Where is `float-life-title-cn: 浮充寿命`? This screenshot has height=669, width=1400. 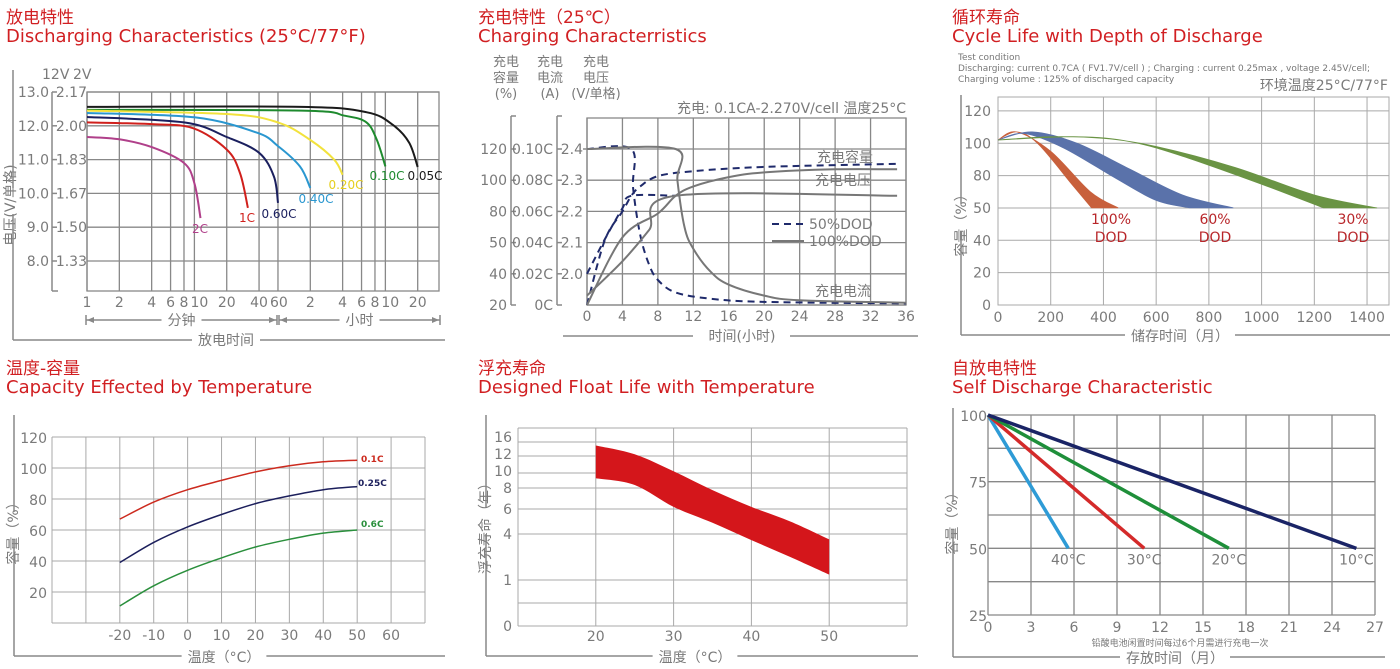
float-life-title-cn: 浮充寿命 is located at coordinates (512, 369).